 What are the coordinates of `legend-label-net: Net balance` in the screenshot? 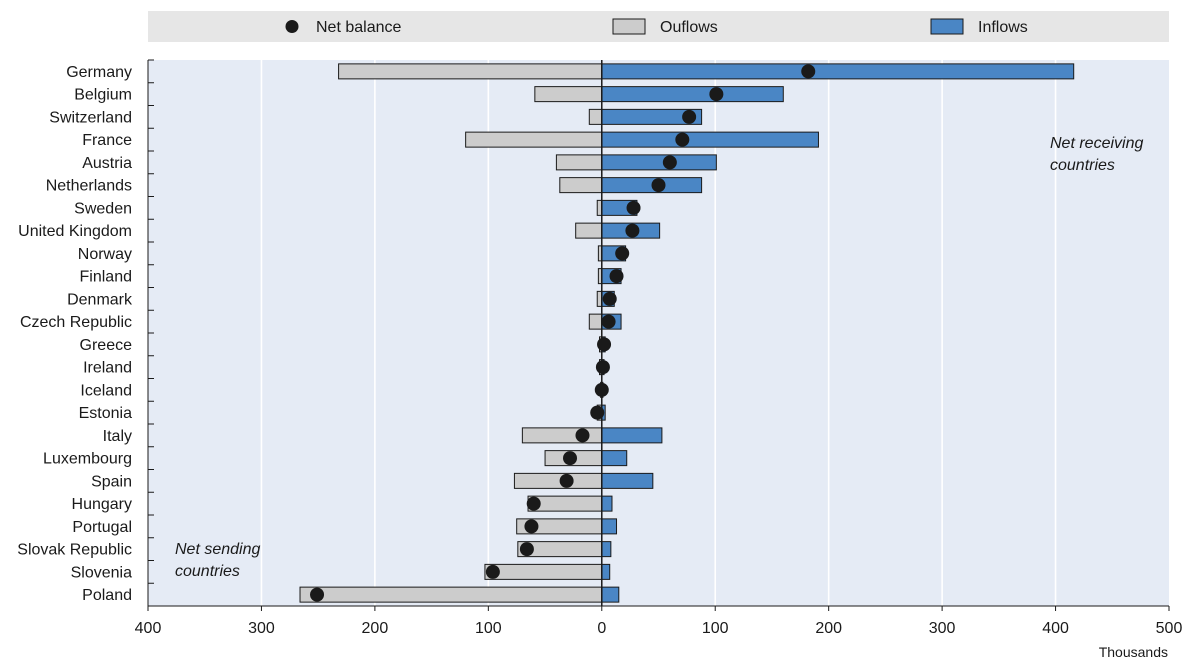 It's located at (358, 27).